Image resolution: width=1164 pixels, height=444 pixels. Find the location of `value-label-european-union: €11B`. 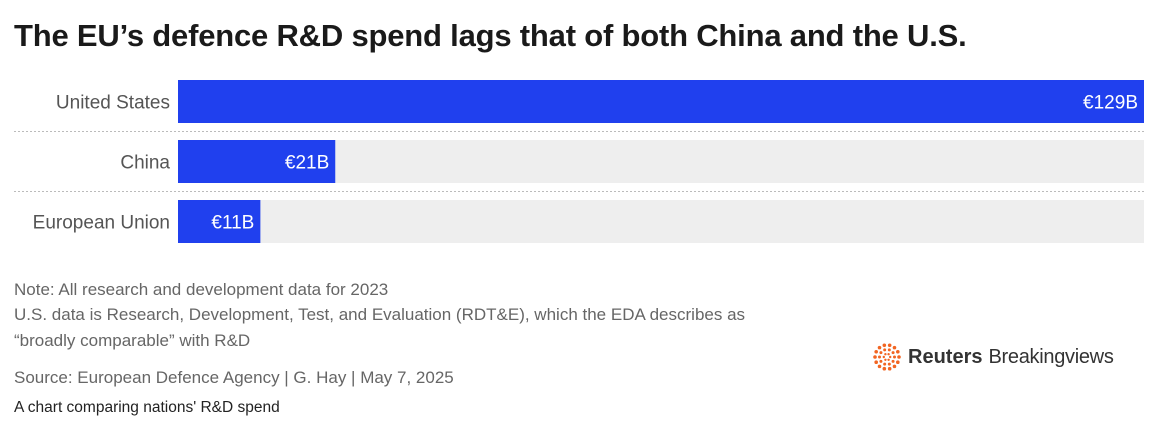

value-label-european-union: €11B is located at coordinates (232, 223).